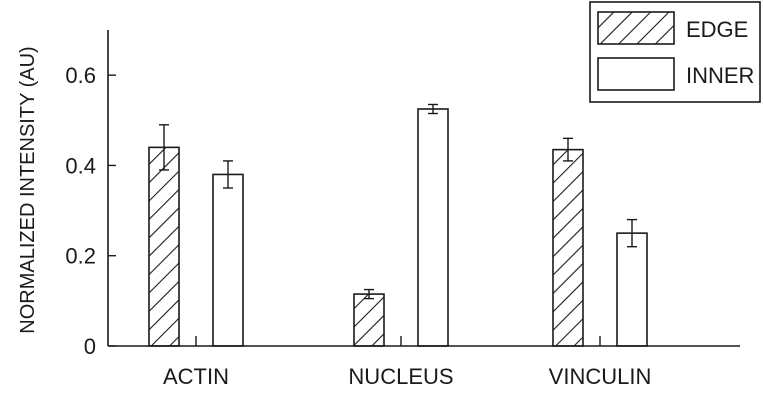 The width and height of the screenshot is (763, 394). Describe the element at coordinates (228, 260) in the screenshot. I see `bar-inner-actin` at that location.